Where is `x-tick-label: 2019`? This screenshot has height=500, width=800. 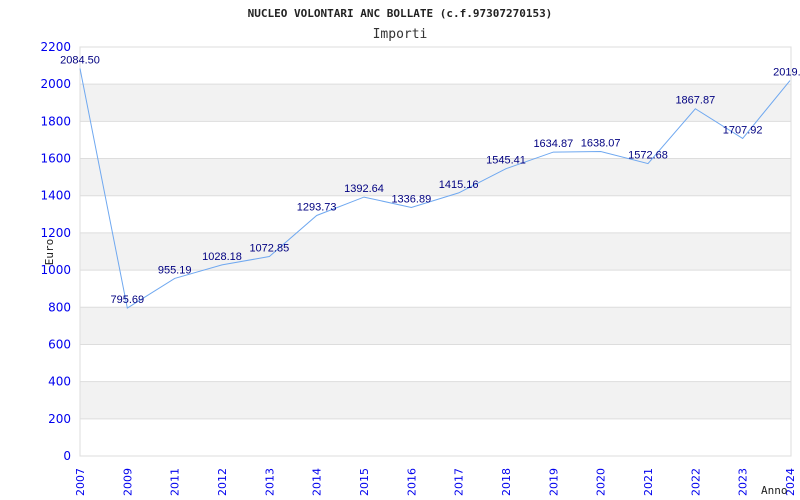
x-tick-label: 2019 is located at coordinates (553, 482).